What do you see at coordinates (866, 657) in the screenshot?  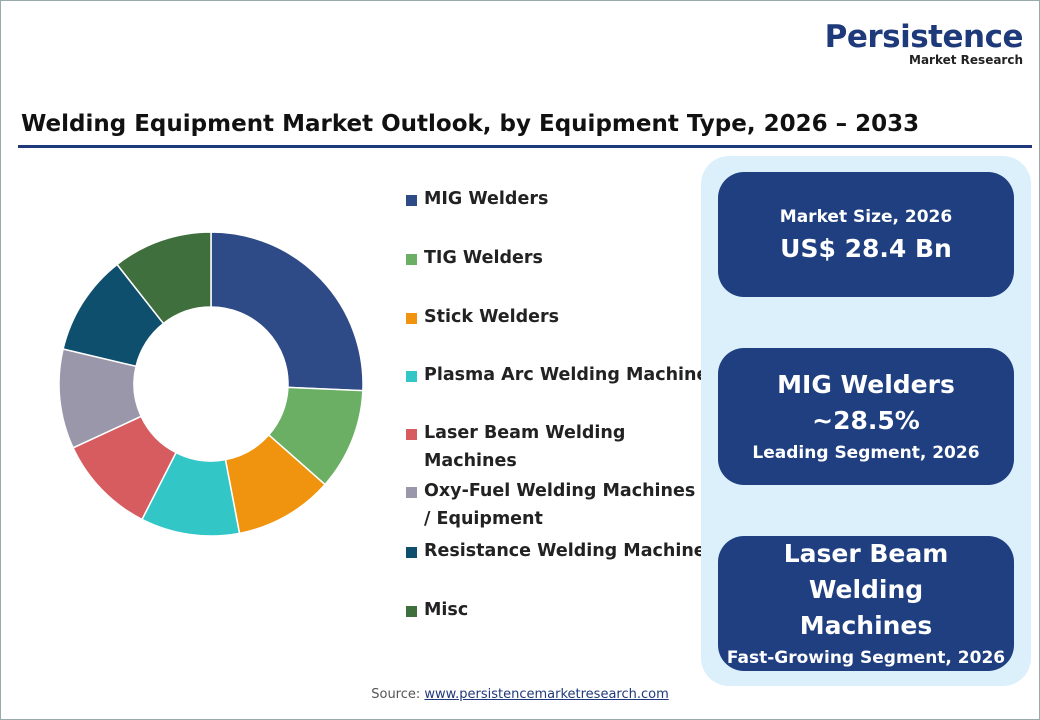 I see `card-subtitle: Fast-Growing Segment, 2026` at bounding box center [866, 657].